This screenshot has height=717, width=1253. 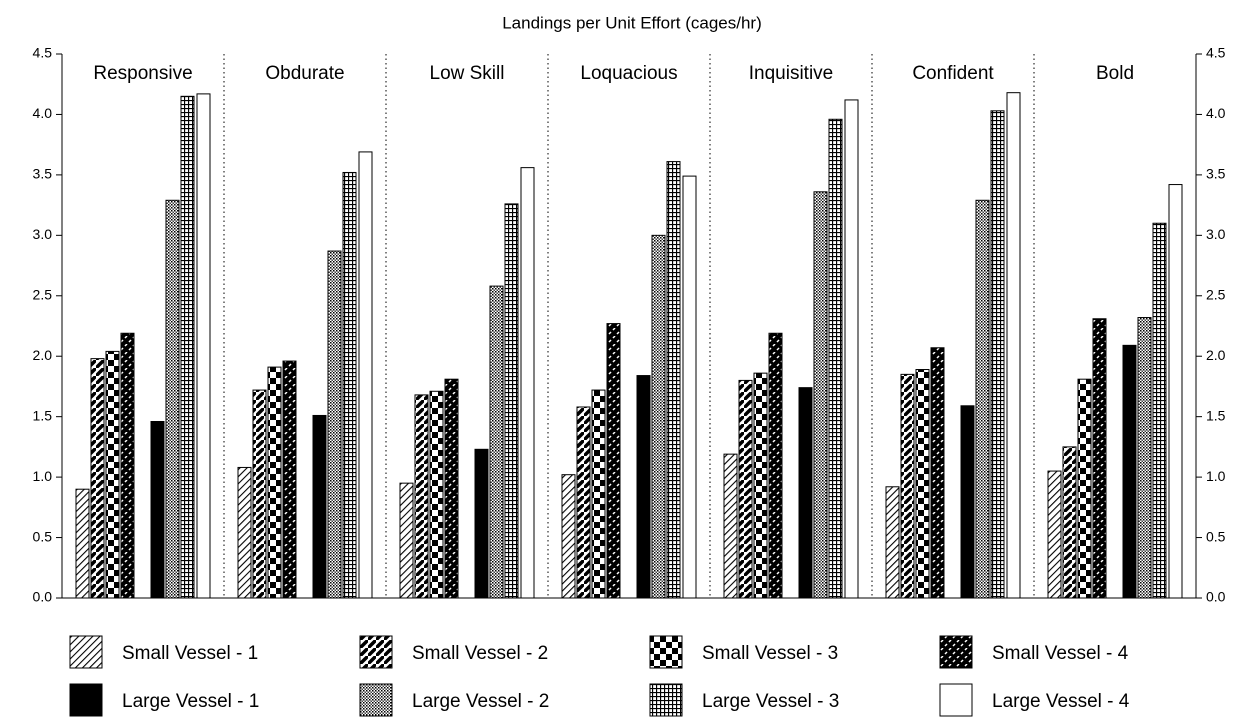 I want to click on category-label: Confident, so click(x=953, y=73).